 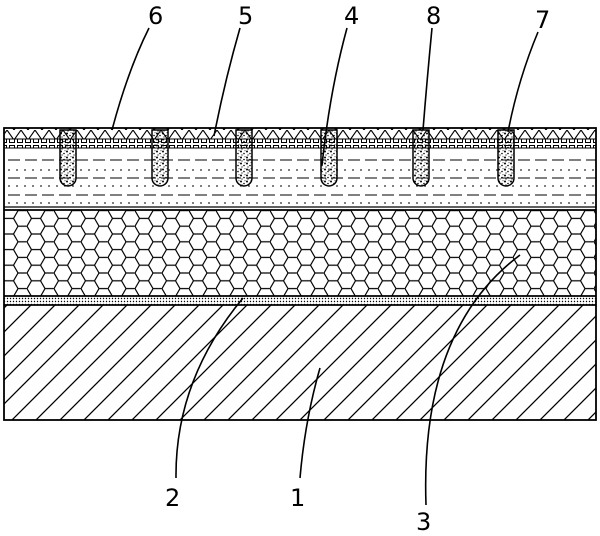 What do you see at coordinates (351, 16) in the screenshot?
I see `label-4: 4` at bounding box center [351, 16].